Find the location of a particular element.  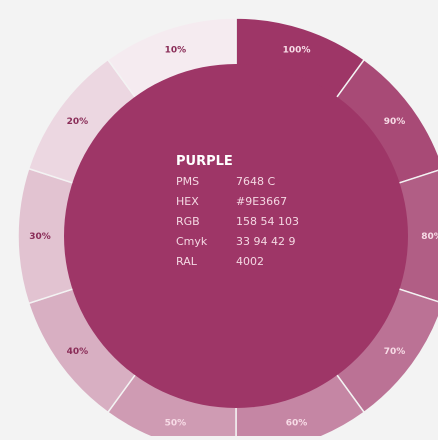

ring-label-10-percent: 10% is located at coordinates (176, 51).